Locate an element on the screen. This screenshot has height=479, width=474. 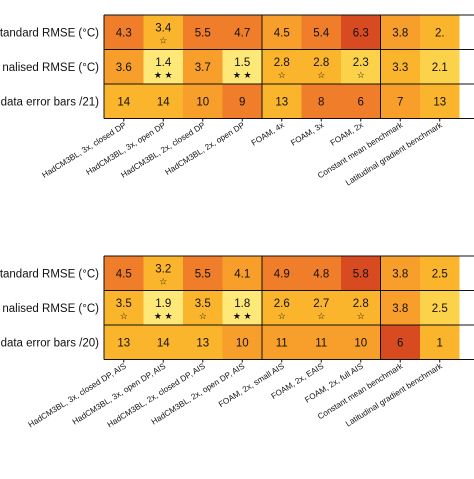
cell-value: 3.2 is located at coordinates (163, 269).